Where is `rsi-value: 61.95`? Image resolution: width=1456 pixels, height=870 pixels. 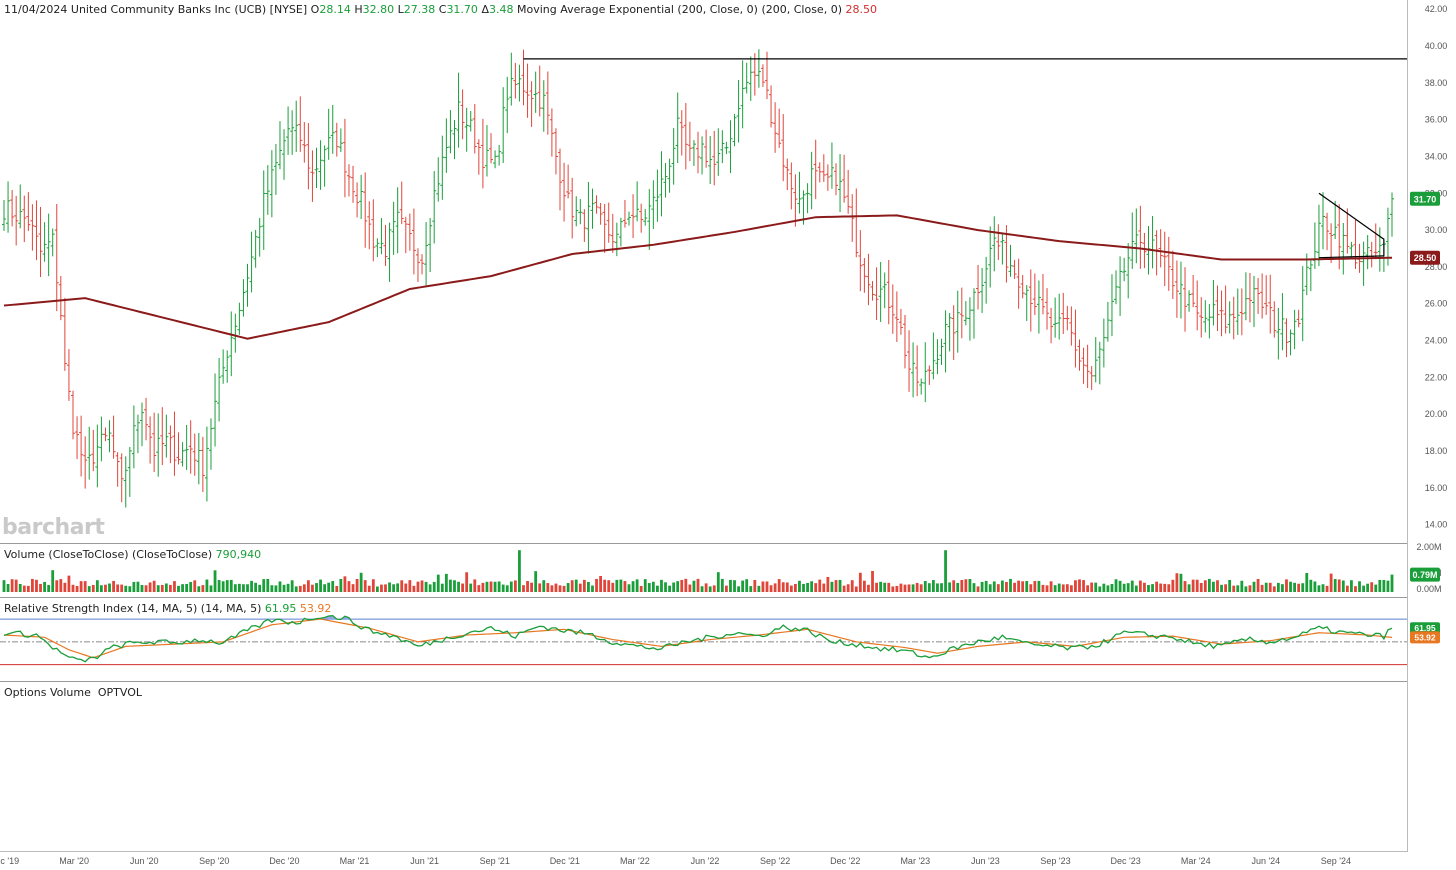
rsi-value: 61.95 is located at coordinates (280, 608).